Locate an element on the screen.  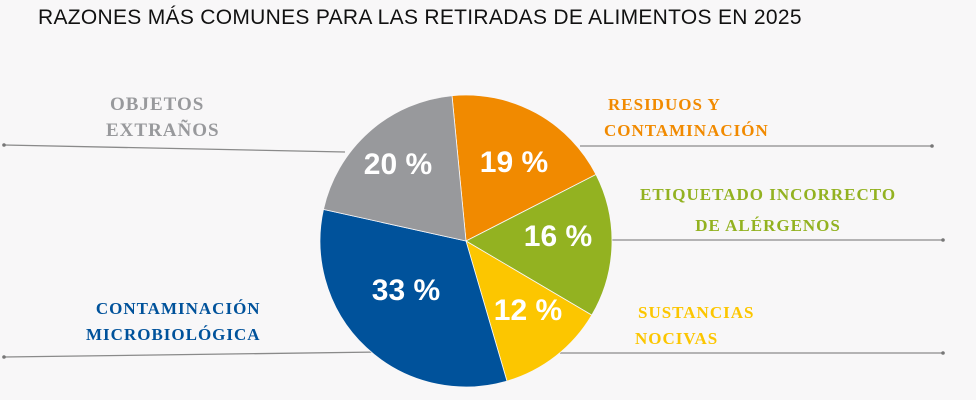
slice-value-label: 33 % is located at coordinates (406, 290).